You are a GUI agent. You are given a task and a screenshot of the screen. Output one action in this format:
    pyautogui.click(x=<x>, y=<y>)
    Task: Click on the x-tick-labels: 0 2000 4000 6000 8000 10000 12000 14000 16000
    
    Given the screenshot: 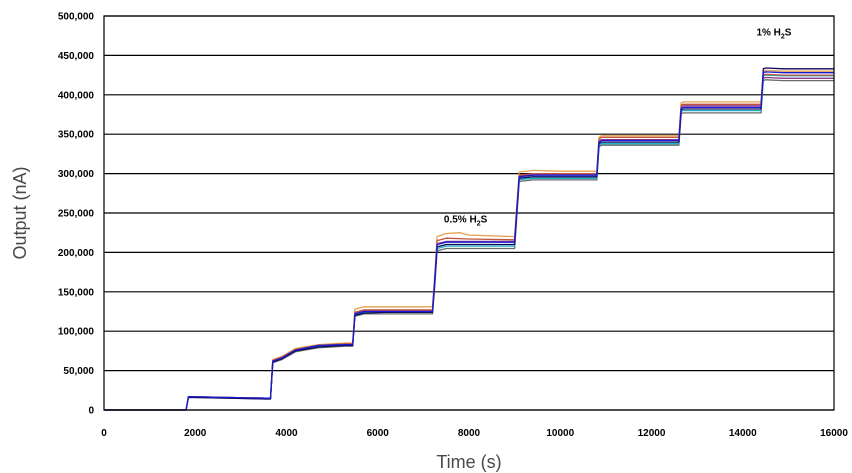 What is the action you would take?
    pyautogui.click(x=474, y=433)
    